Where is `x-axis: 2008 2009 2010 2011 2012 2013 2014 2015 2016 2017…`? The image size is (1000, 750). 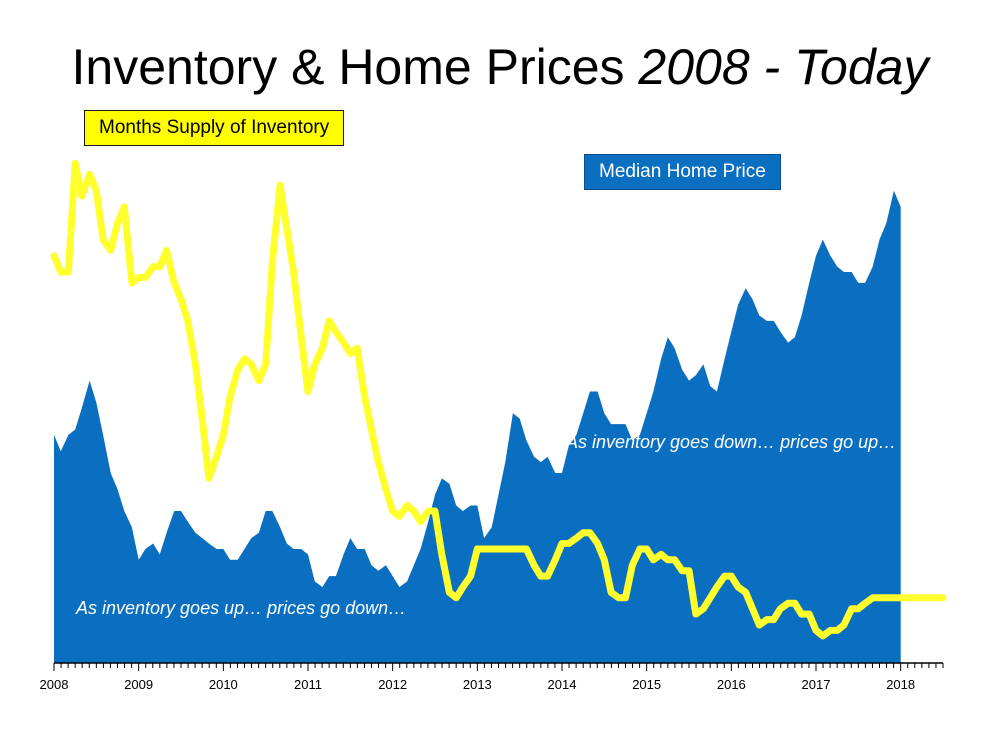
x-axis: 2008 2009 2010 2011 2012 2013 2014 2015 2016 2017… is located at coordinates (492, 677).